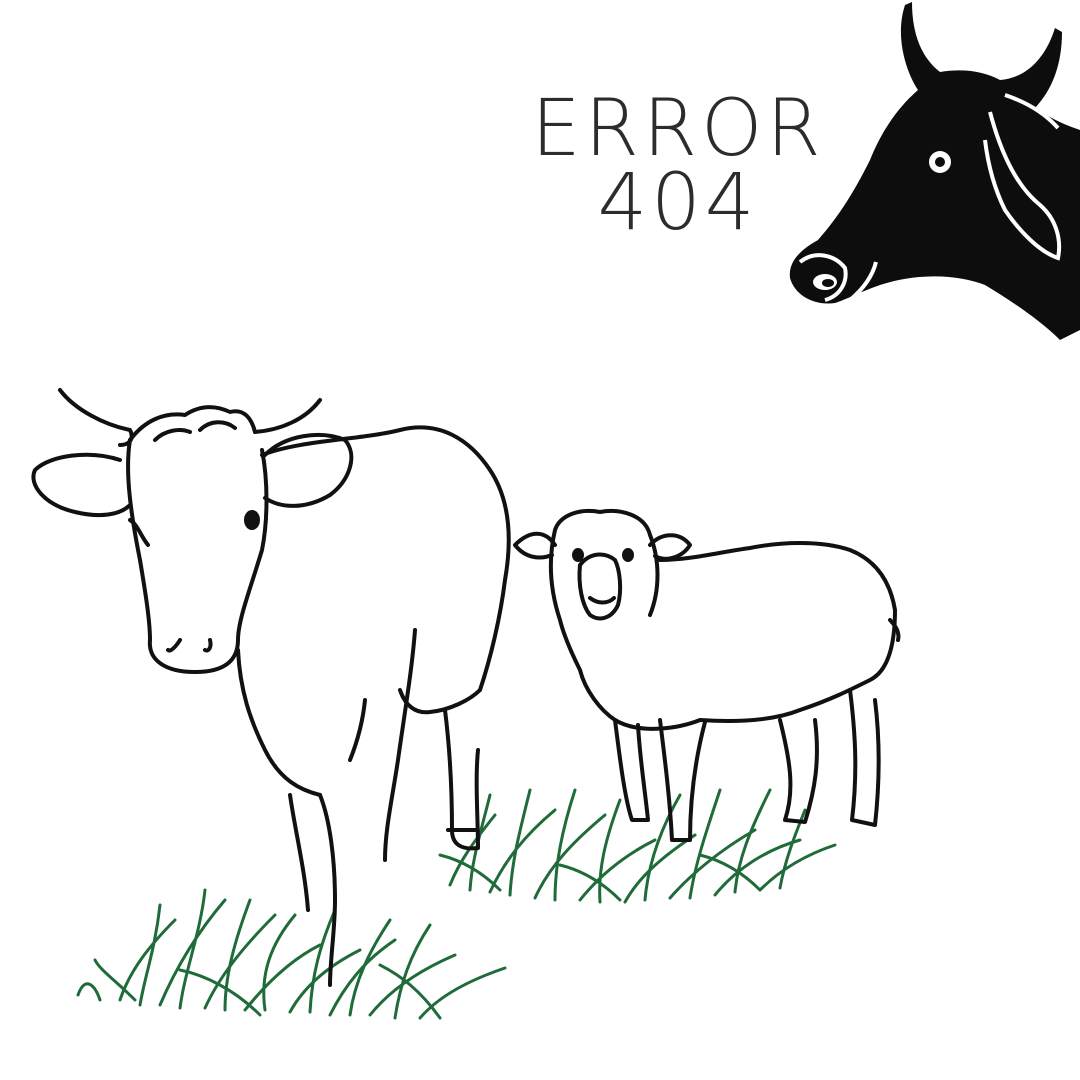 The height and width of the screenshot is (1080, 1080). Describe the element at coordinates (678, 129) in the screenshot. I see `error-title: ERROR` at that location.